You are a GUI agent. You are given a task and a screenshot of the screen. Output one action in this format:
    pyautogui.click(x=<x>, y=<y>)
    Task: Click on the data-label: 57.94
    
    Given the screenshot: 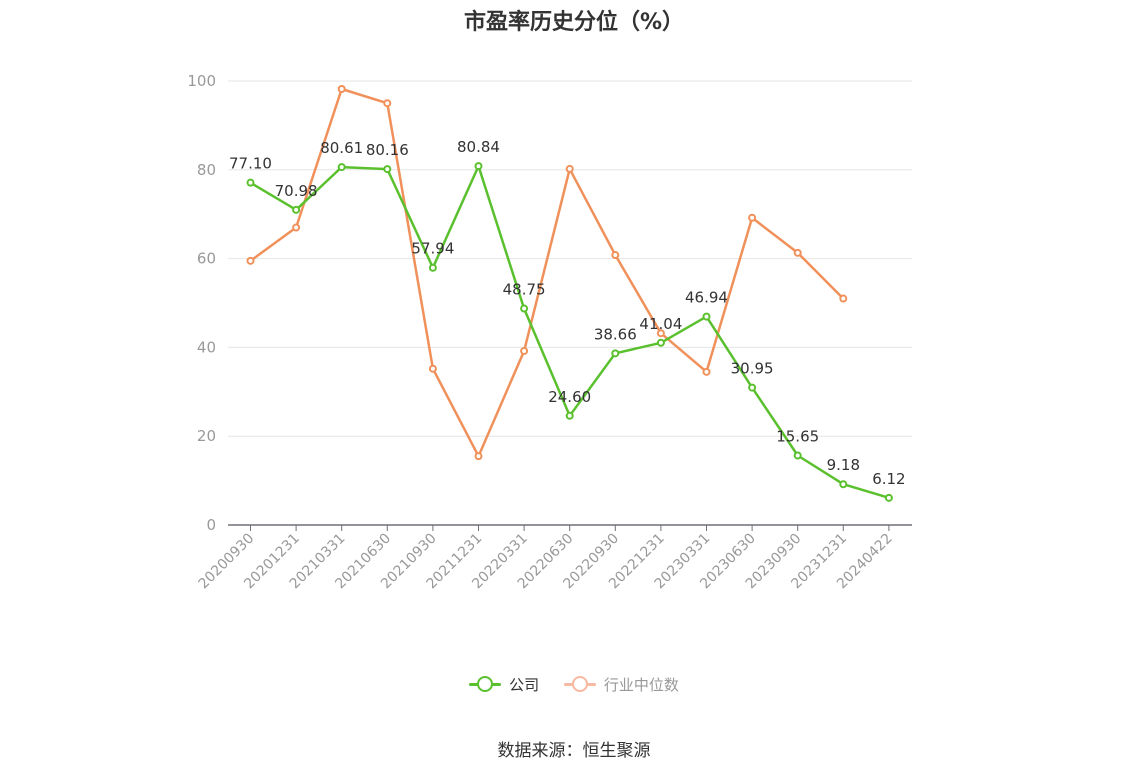 What is the action you would take?
    pyautogui.click(x=432, y=249)
    